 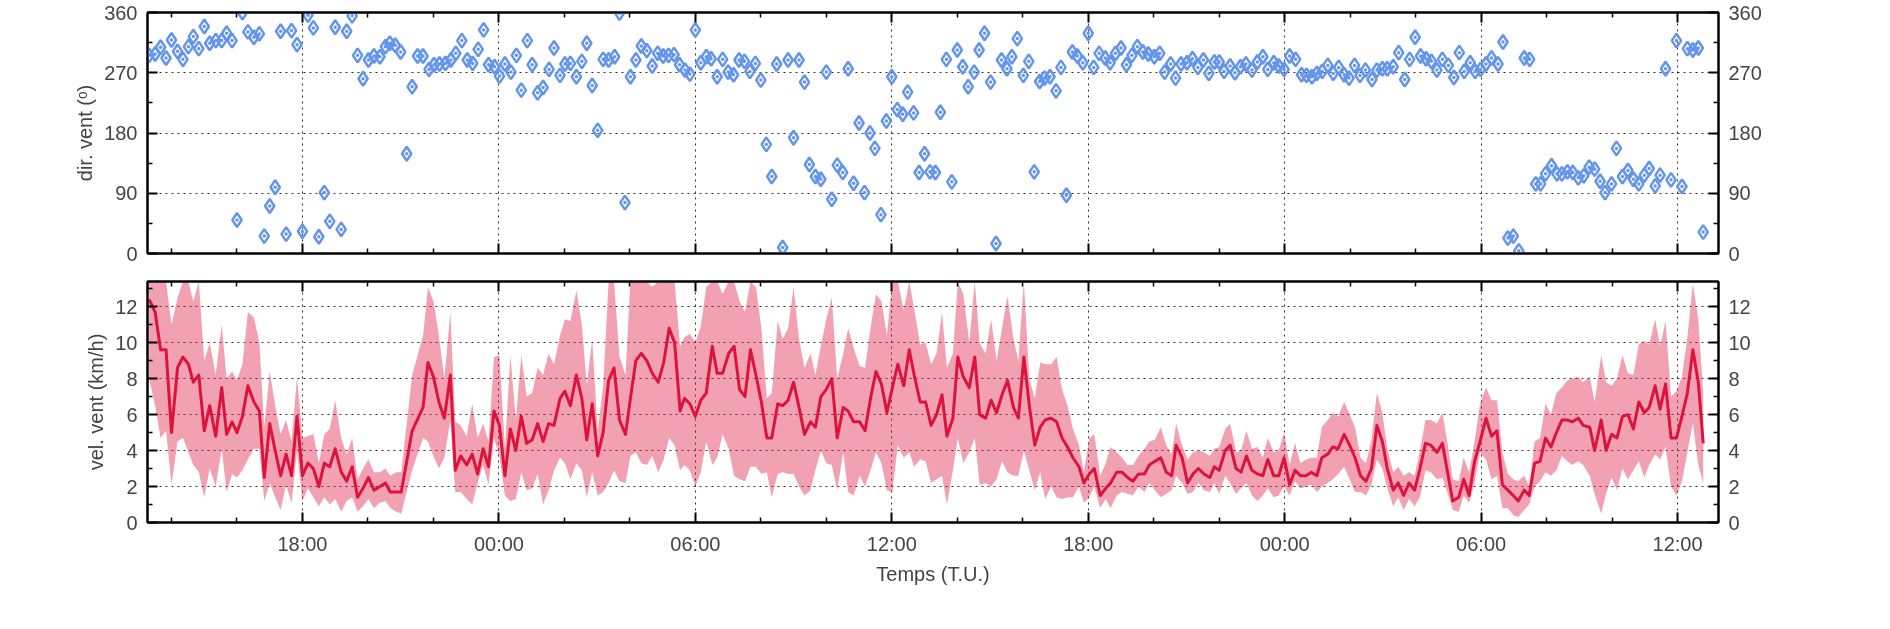 What do you see at coordinates (132, 414) in the screenshot?
I see `y-tick-label: 6` at bounding box center [132, 414].